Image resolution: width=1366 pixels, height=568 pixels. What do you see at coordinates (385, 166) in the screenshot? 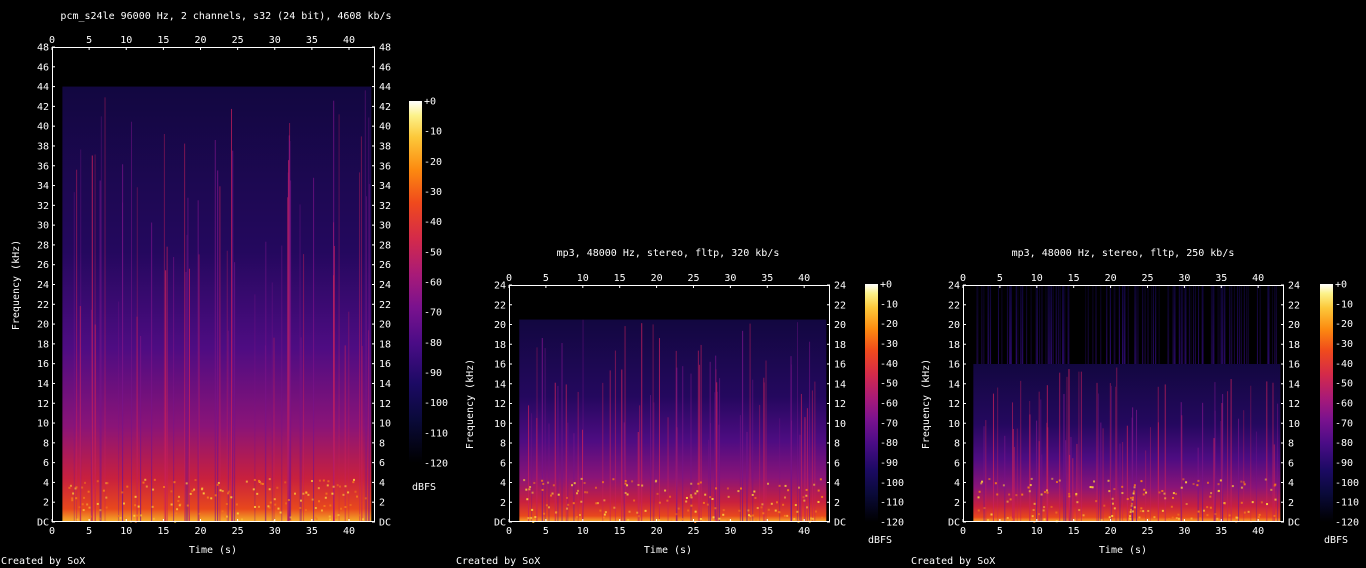
I see `y-tick-label: 36` at bounding box center [385, 166].